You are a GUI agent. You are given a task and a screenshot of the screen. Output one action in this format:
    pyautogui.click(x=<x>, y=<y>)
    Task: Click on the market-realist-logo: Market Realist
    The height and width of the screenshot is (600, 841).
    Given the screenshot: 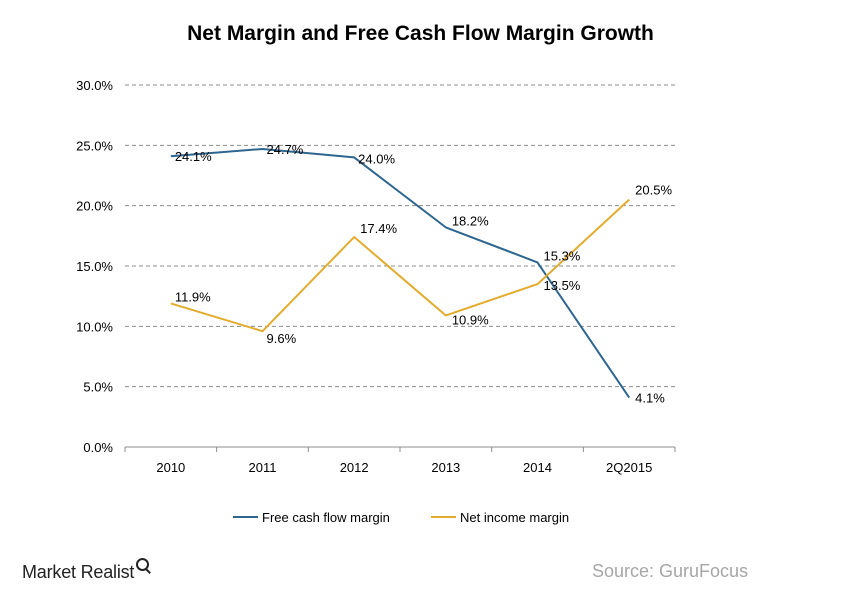 What is the action you would take?
    pyautogui.click(x=87, y=570)
    